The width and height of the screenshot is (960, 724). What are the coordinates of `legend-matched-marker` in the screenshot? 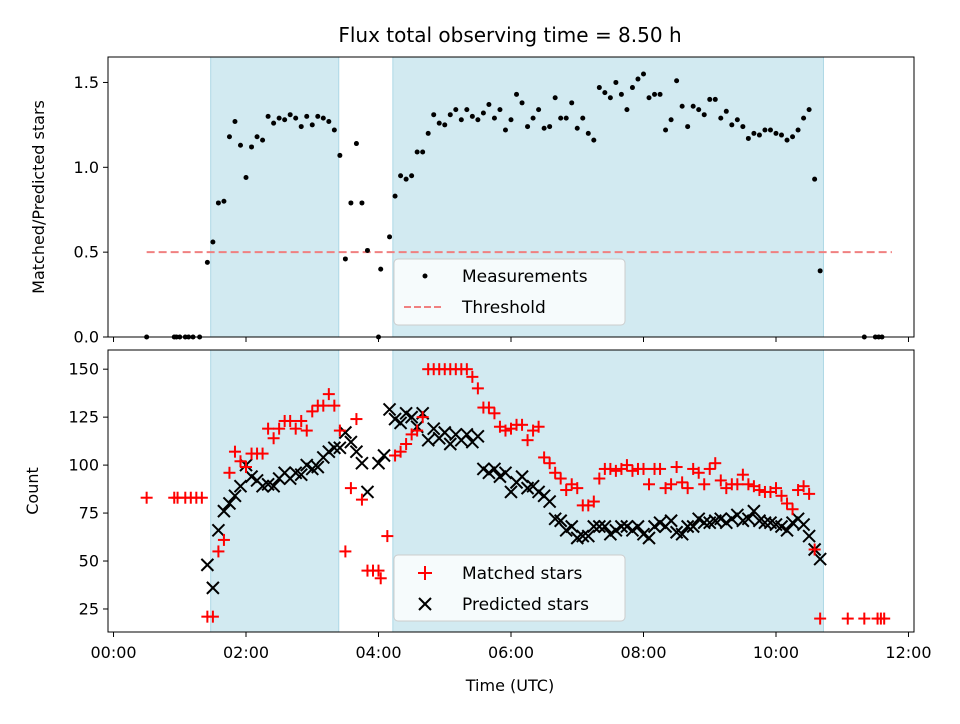 It's located at (425, 573).